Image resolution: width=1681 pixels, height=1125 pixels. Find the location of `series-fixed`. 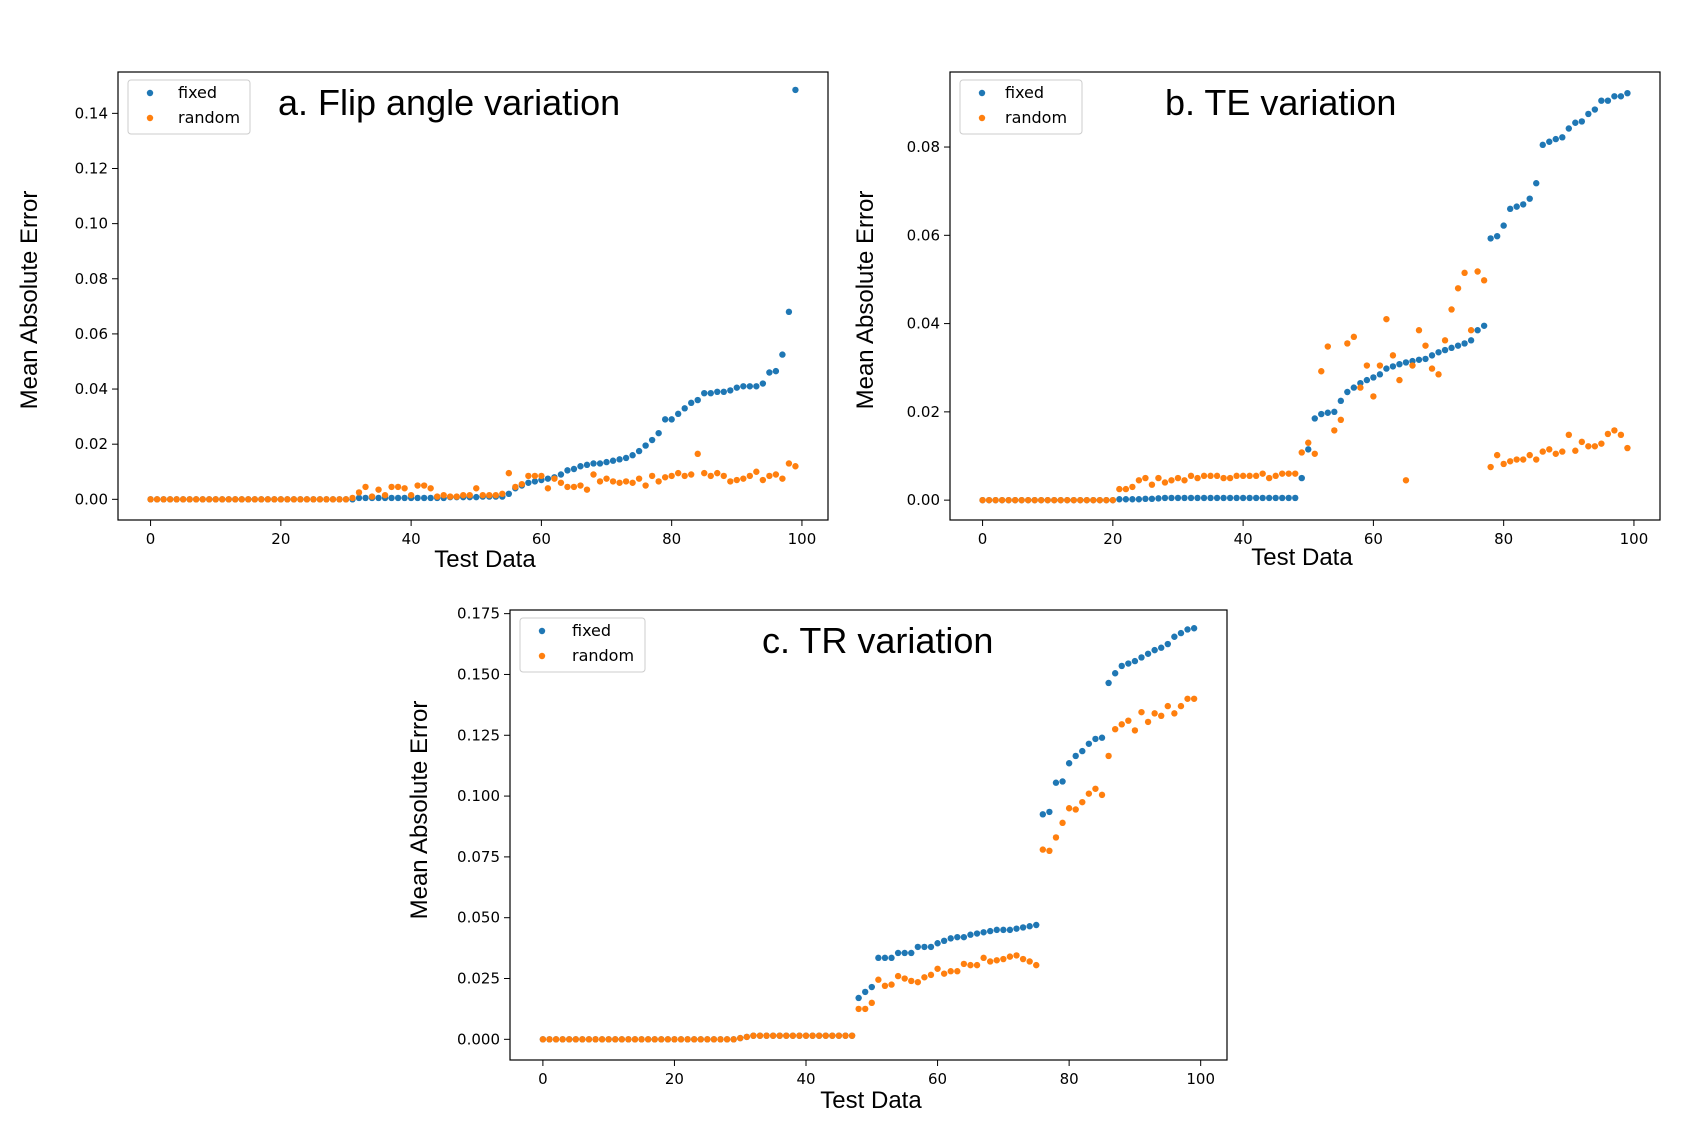

series-fixed is located at coordinates (1305, 296).